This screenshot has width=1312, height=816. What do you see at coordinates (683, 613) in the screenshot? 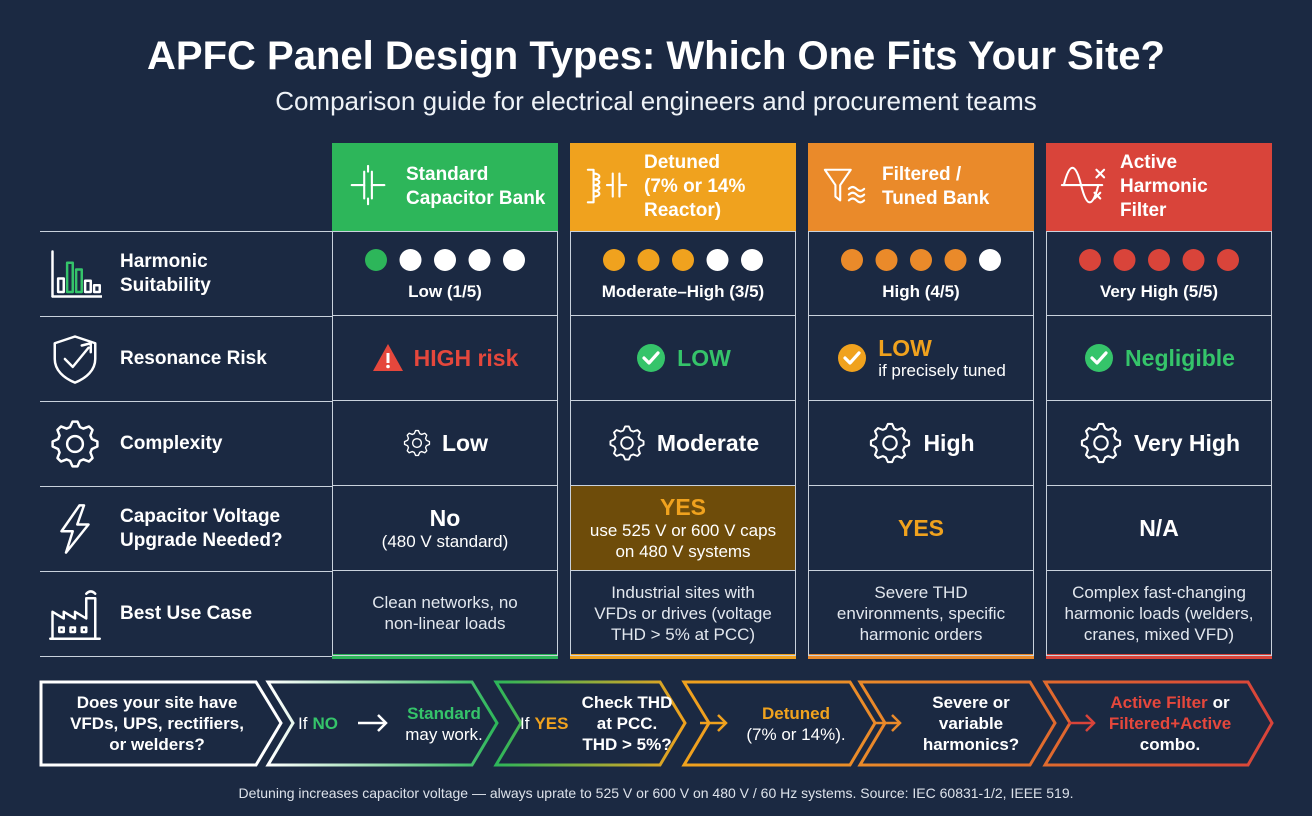
I see `cell-note-line: VFDs or drives (voltage` at bounding box center [683, 613].